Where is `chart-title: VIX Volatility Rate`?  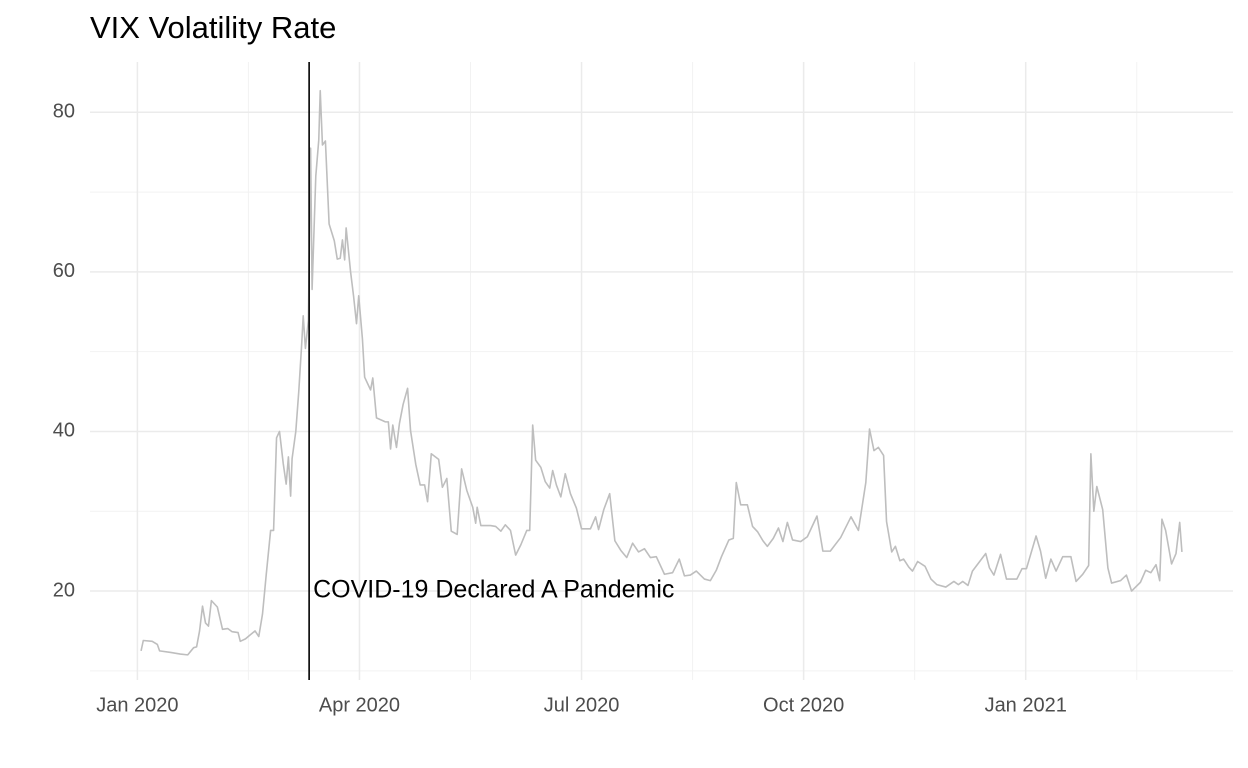 chart-title: VIX Volatility Rate is located at coordinates (213, 27).